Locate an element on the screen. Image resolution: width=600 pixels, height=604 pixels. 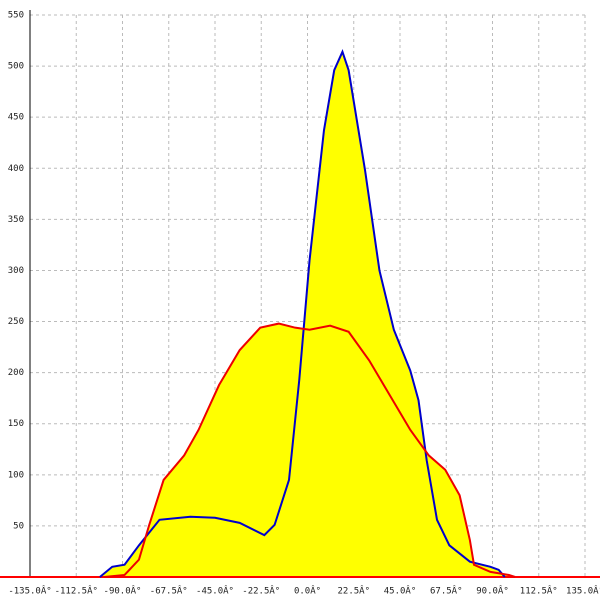
x-tick-label: 112.5Â° is located at coordinates (539, 591).